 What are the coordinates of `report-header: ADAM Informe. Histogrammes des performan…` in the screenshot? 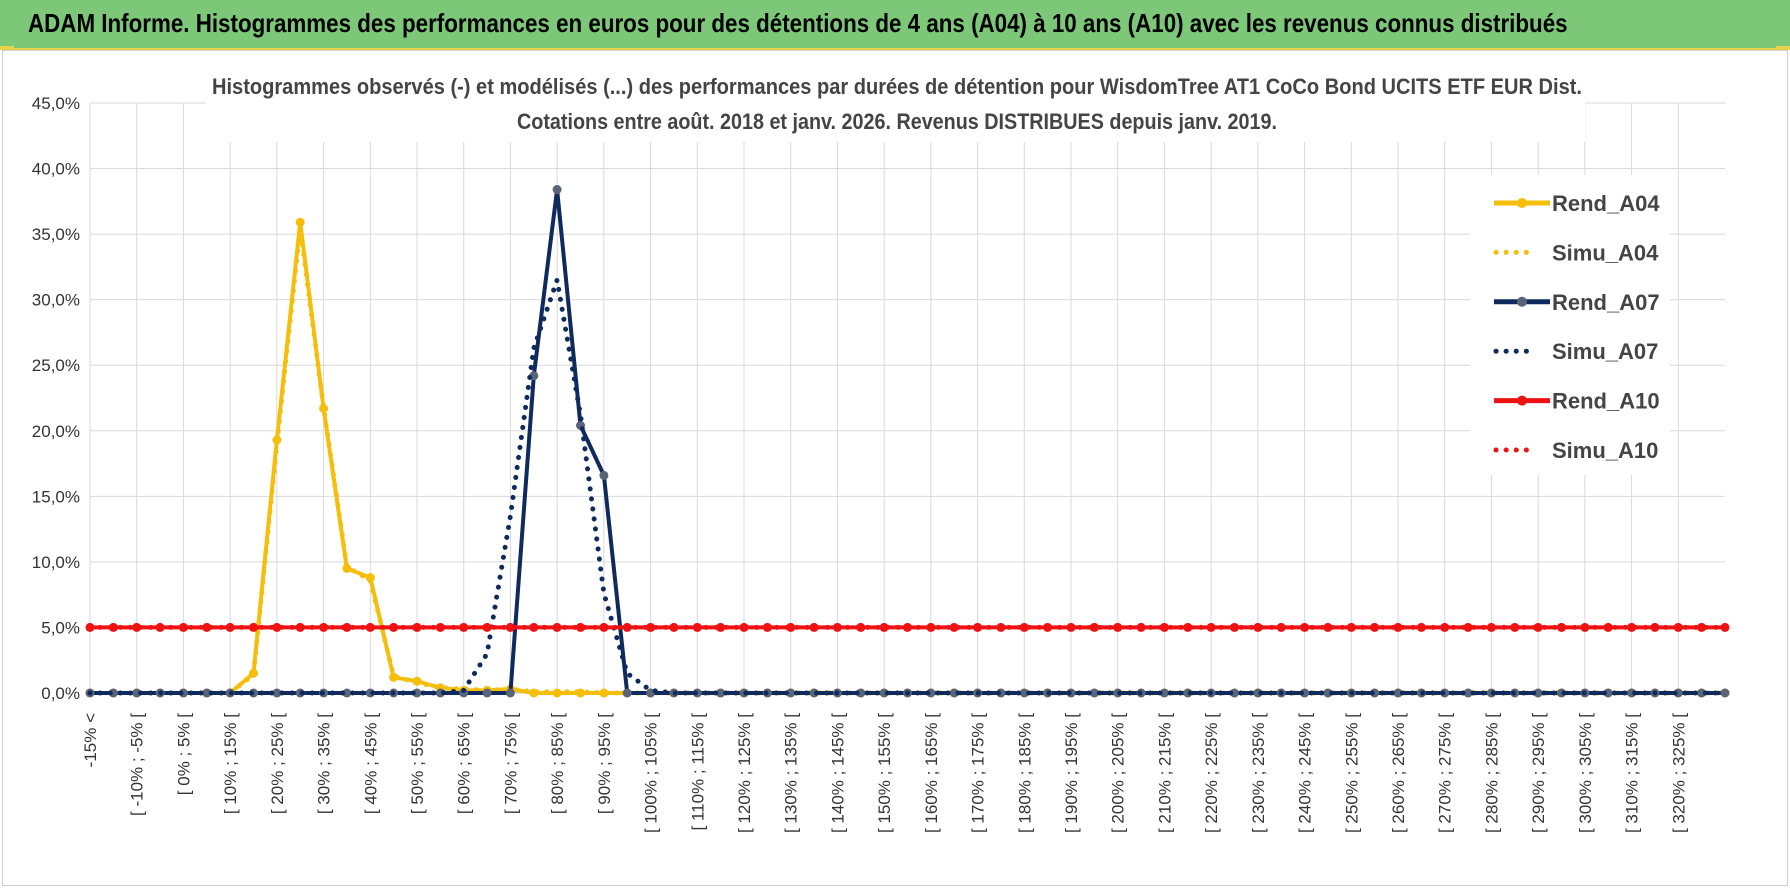 It's located at (895, 25).